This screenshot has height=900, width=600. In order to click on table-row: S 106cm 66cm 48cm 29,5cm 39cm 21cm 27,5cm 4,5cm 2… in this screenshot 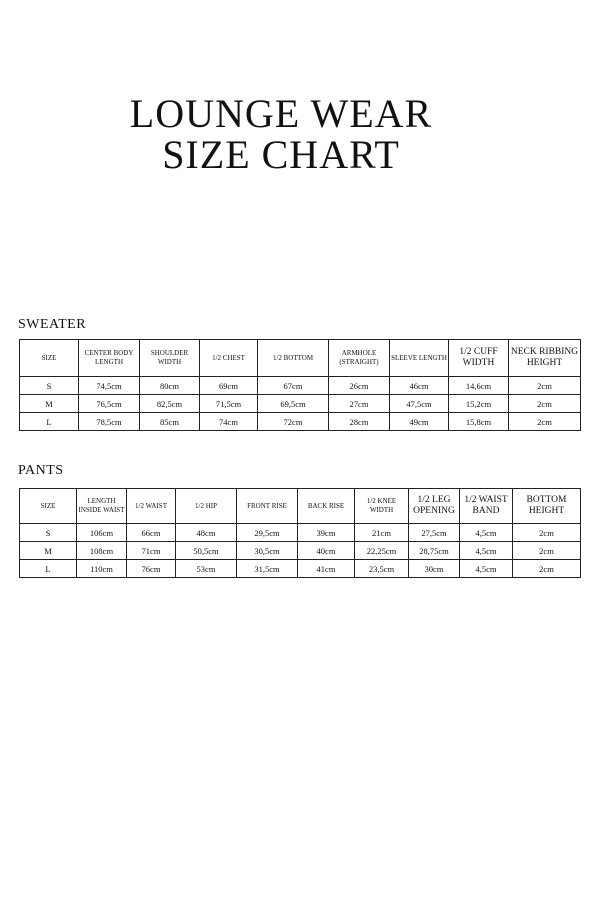, I will do `click(300, 532)`.